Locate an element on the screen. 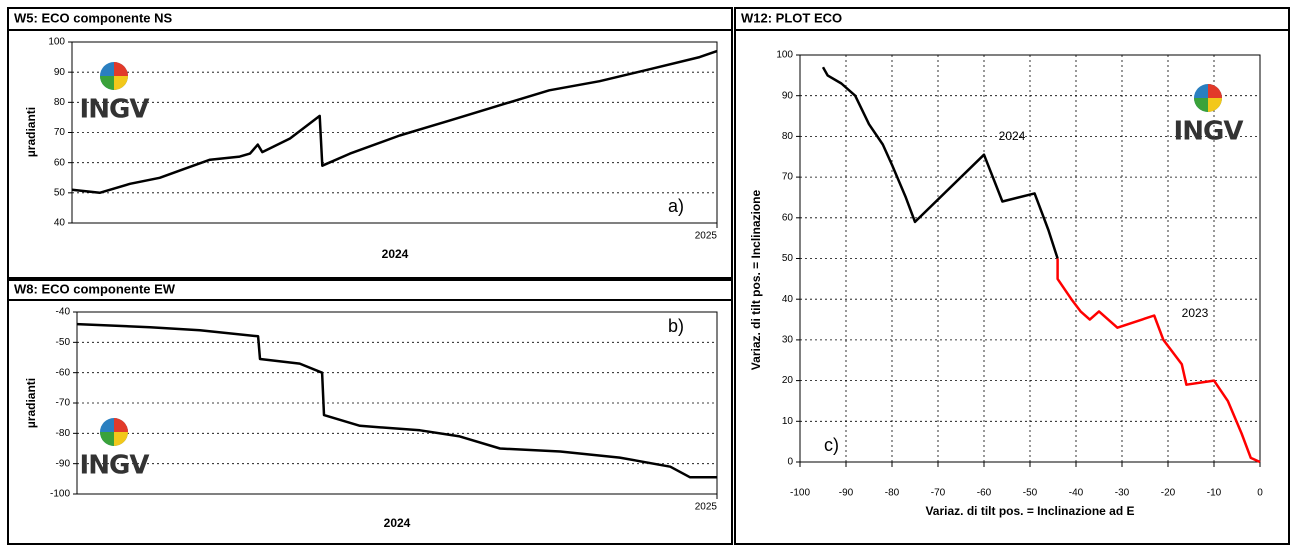 The image size is (1290, 545). panel-title: W8: ECO componente EW is located at coordinates (95, 288).